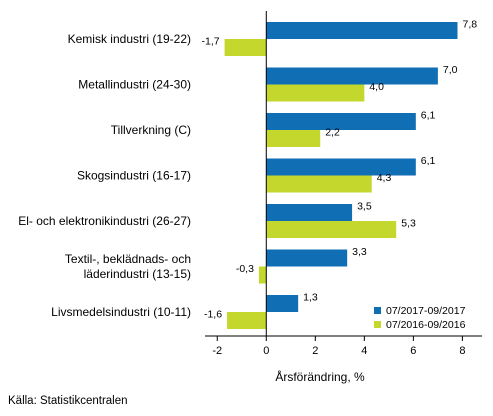 The width and height of the screenshot is (493, 416). I want to click on data-label-2-4: 4,3, so click(384, 178).